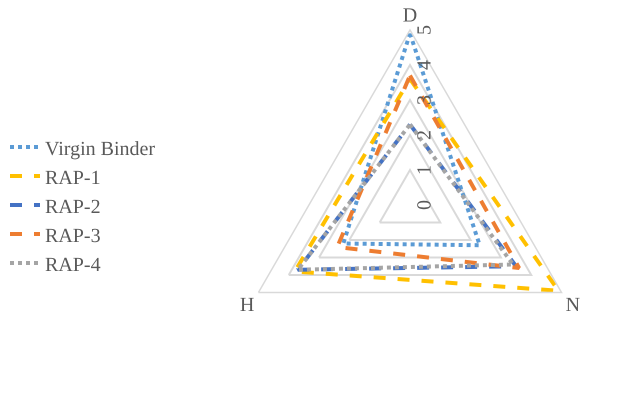 This screenshot has height=400, width=619. What do you see at coordinates (424, 65) in the screenshot?
I see `y-tick-label: 4` at bounding box center [424, 65].